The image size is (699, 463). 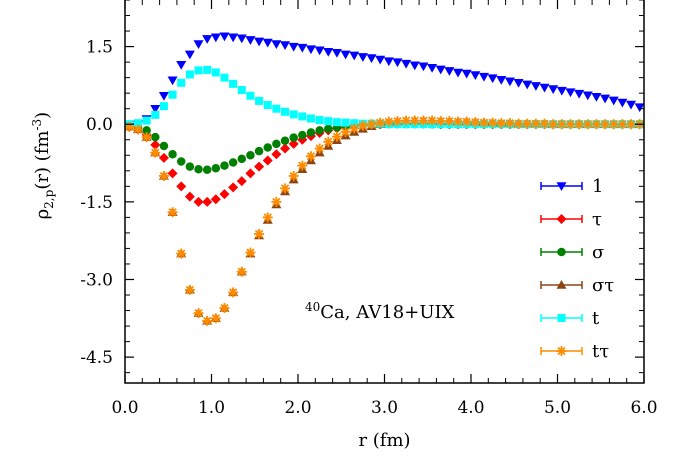 I want to click on x-tick-label-6: 6.0, so click(x=643, y=408).